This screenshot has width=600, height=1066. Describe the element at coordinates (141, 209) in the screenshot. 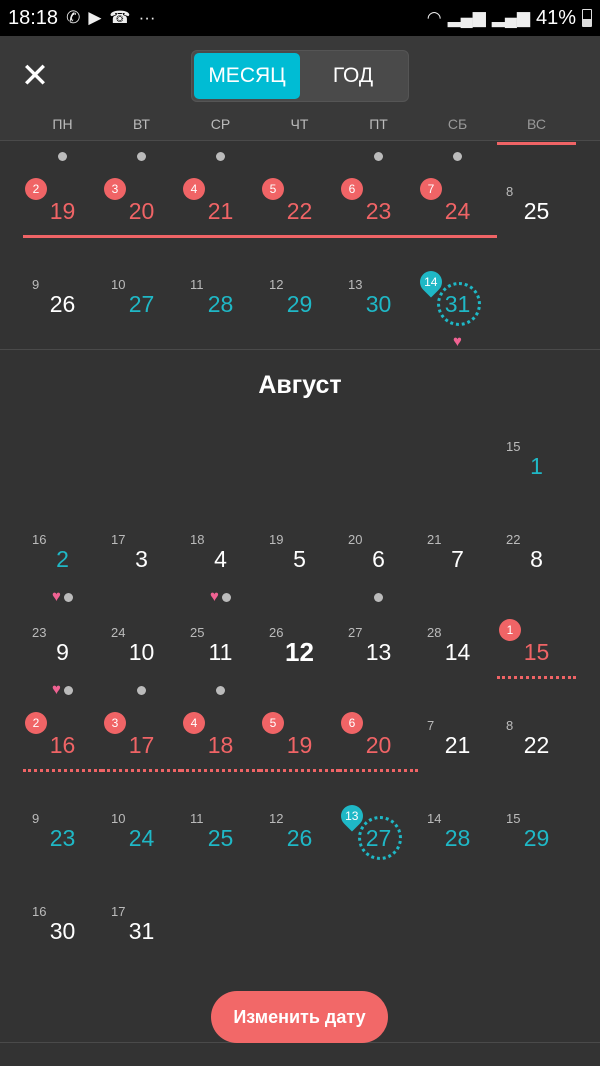

I see `day-cell: 3 20` at that location.